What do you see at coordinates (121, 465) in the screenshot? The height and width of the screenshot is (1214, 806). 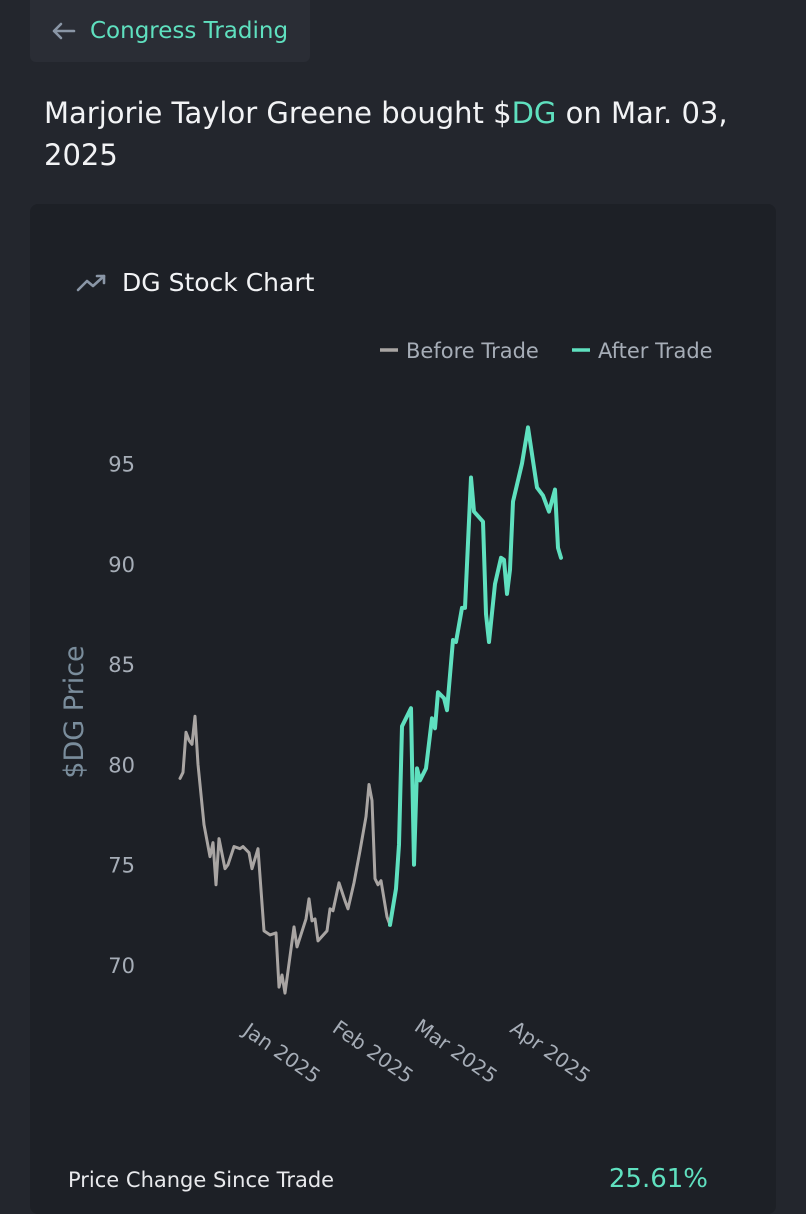 I see `y-tick-label: 95` at bounding box center [121, 465].